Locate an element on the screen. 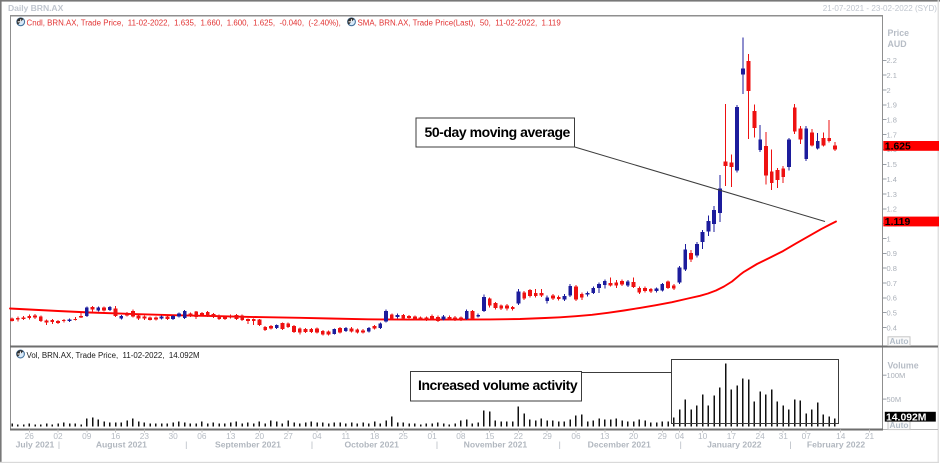 The image size is (940, 470). svg-text: 24 is located at coordinates (760, 436).